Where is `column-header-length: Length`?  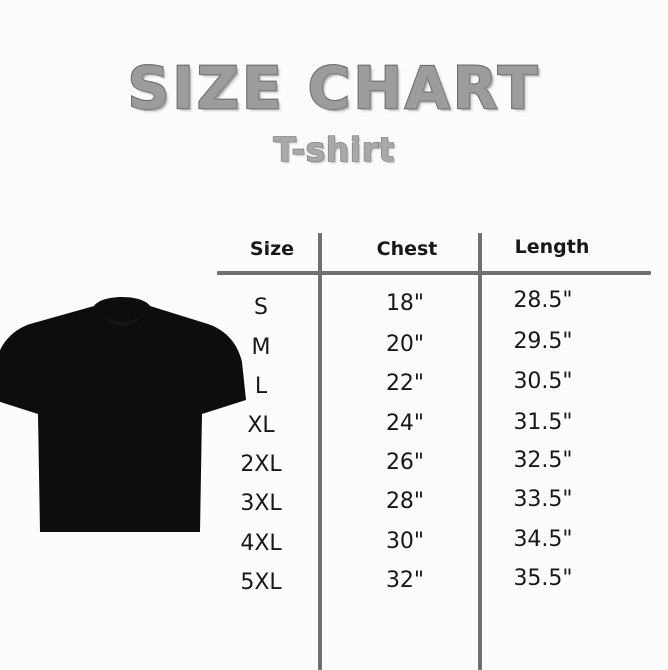
column-header-length: Length is located at coordinates (552, 247).